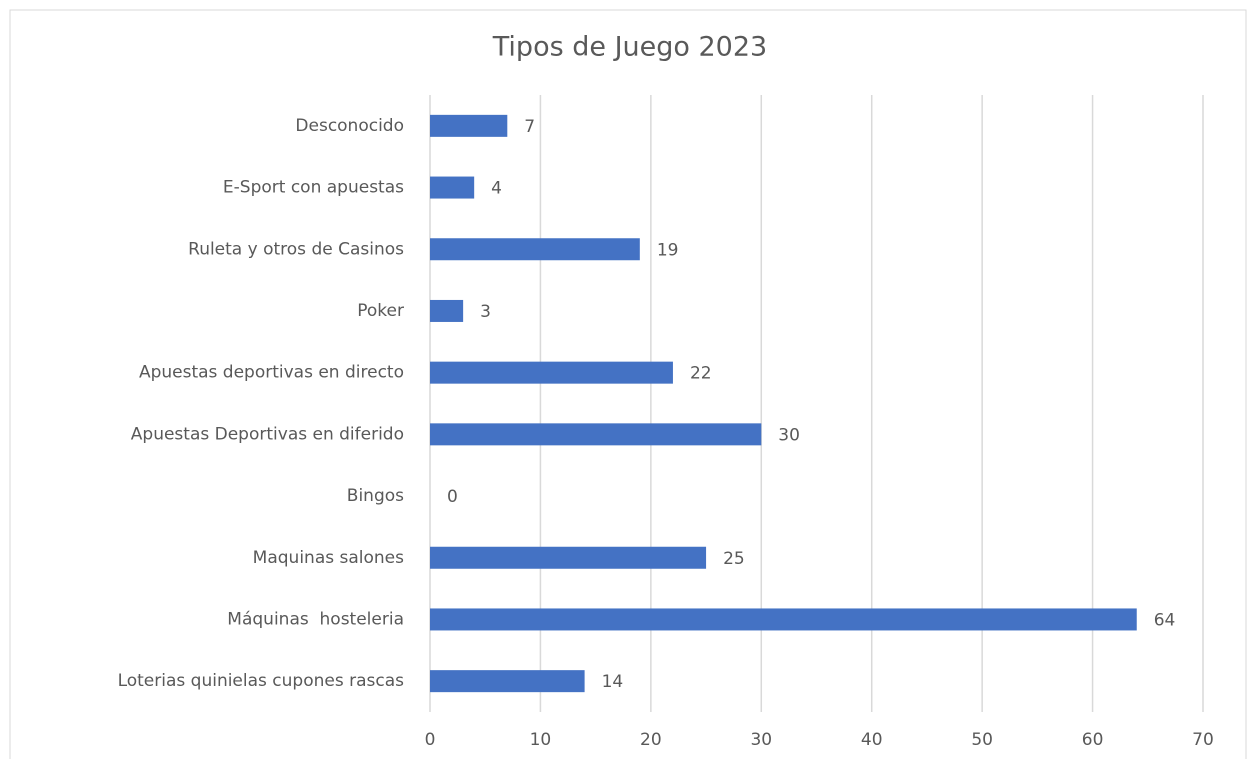 The image size is (1249, 759). What do you see at coordinates (296, 249) in the screenshot?
I see `y-tick-label: Ruleta y otros de Casinos` at bounding box center [296, 249].